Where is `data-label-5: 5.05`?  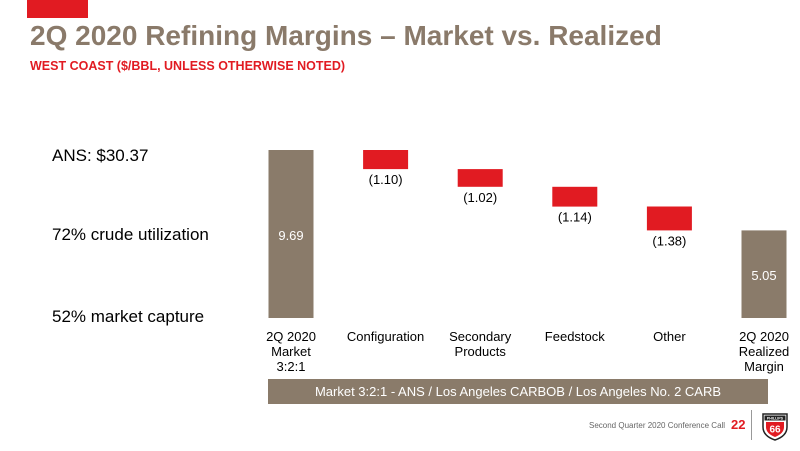
data-label-5: 5.05 is located at coordinates (763, 275).